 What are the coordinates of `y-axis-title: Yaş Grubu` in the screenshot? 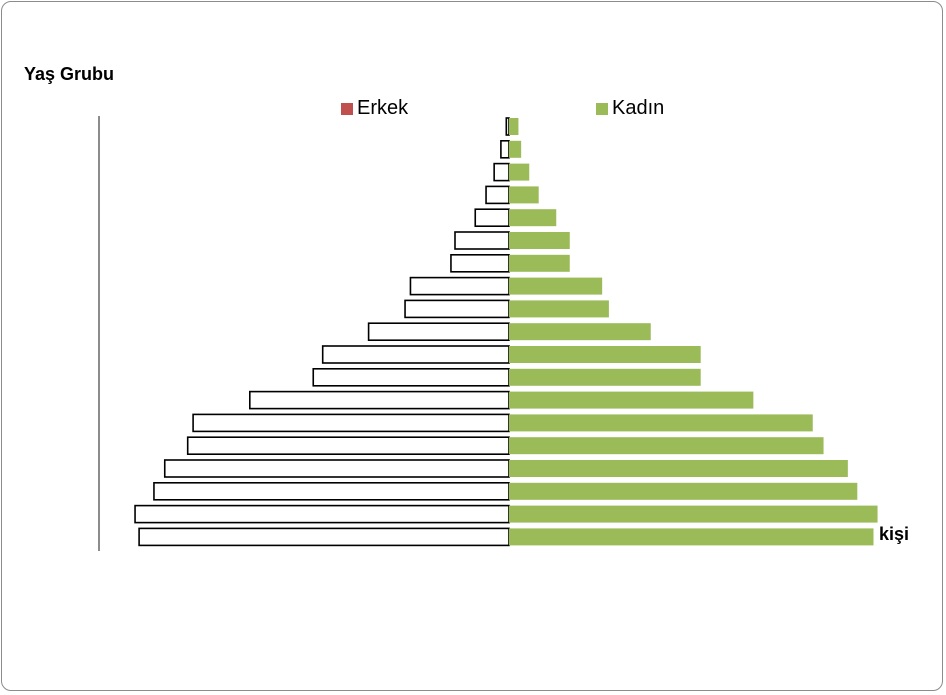 It's located at (69, 74).